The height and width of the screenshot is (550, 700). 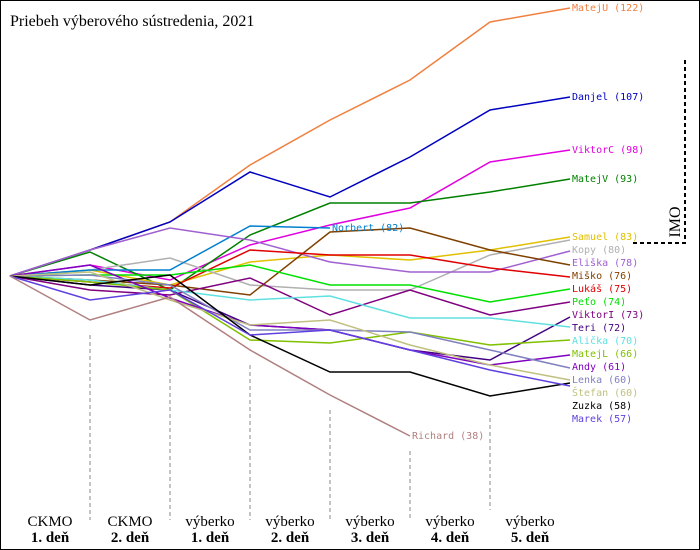 I want to click on series-label: ViktorC (98), so click(x=608, y=150).